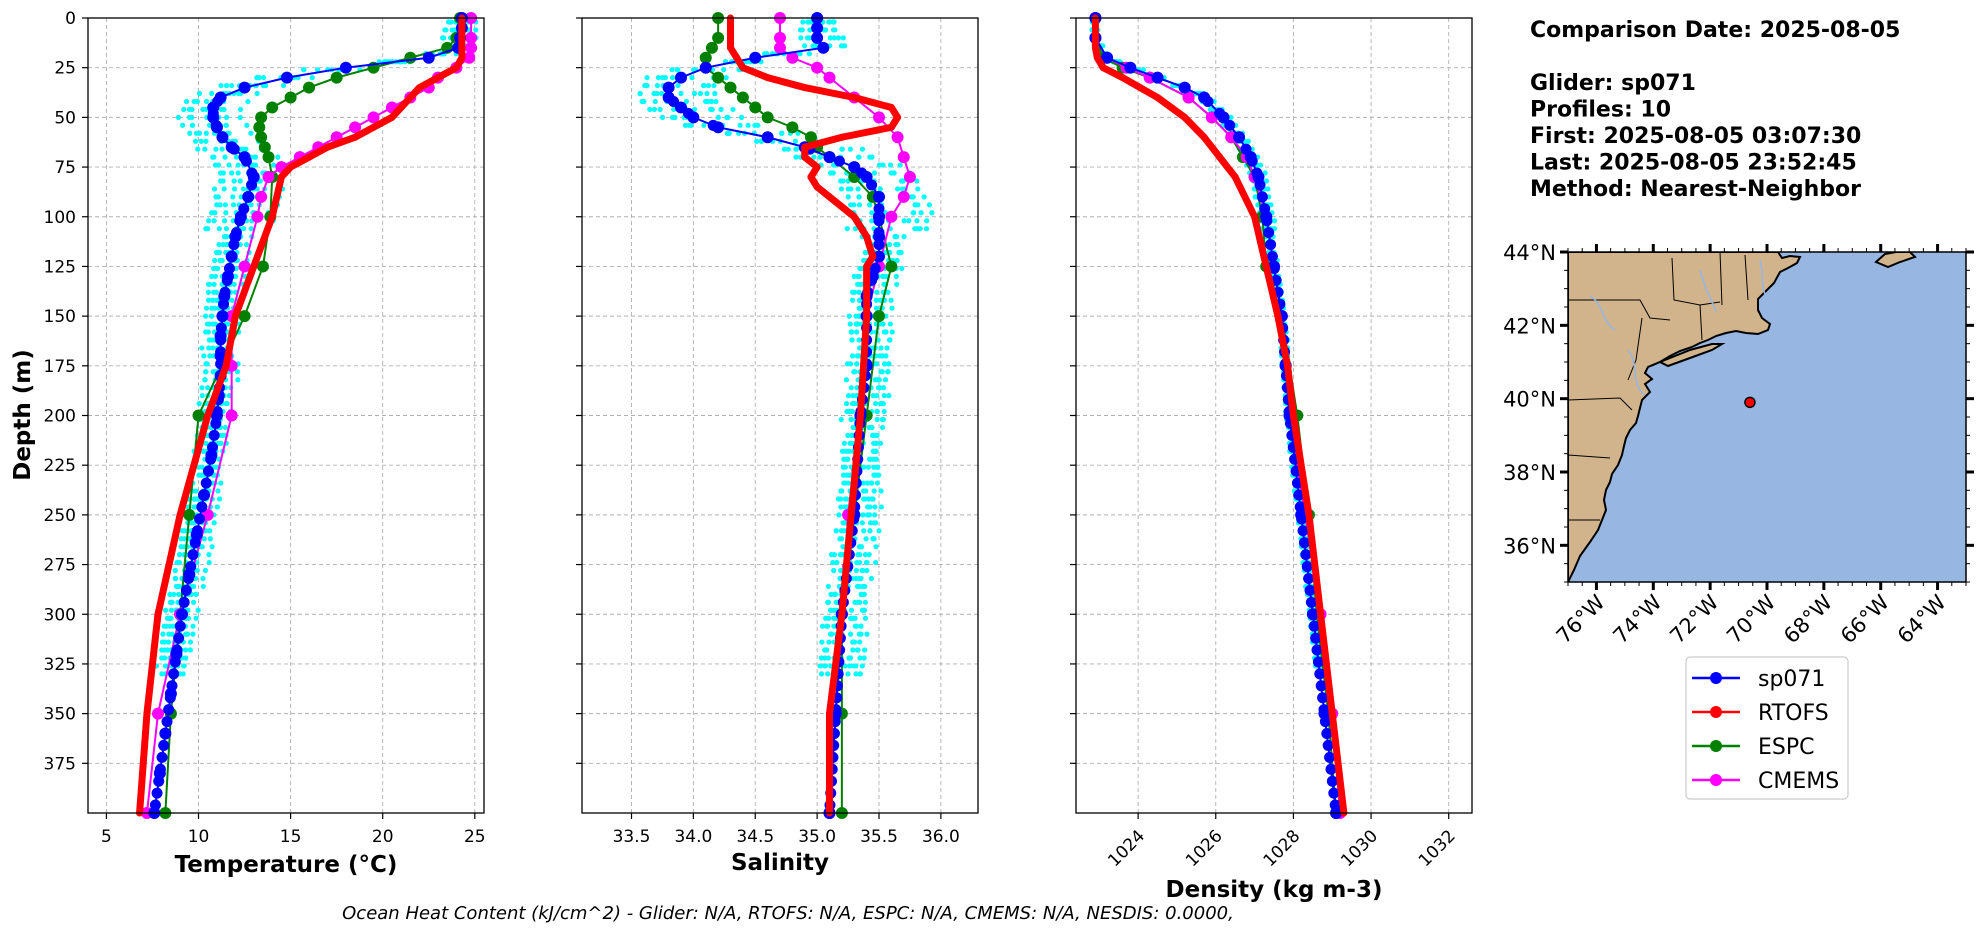  Describe the element at coordinates (786, 348) in the screenshot. I see `salinity-raw-profiles` at that location.